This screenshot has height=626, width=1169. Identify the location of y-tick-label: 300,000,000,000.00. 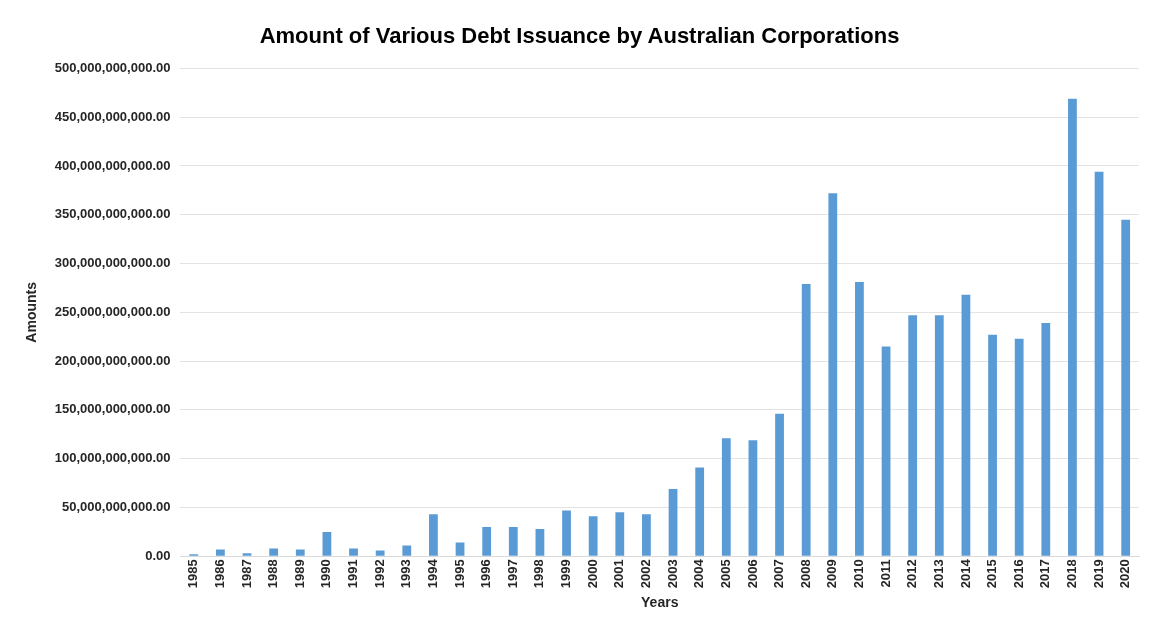
(112, 263).